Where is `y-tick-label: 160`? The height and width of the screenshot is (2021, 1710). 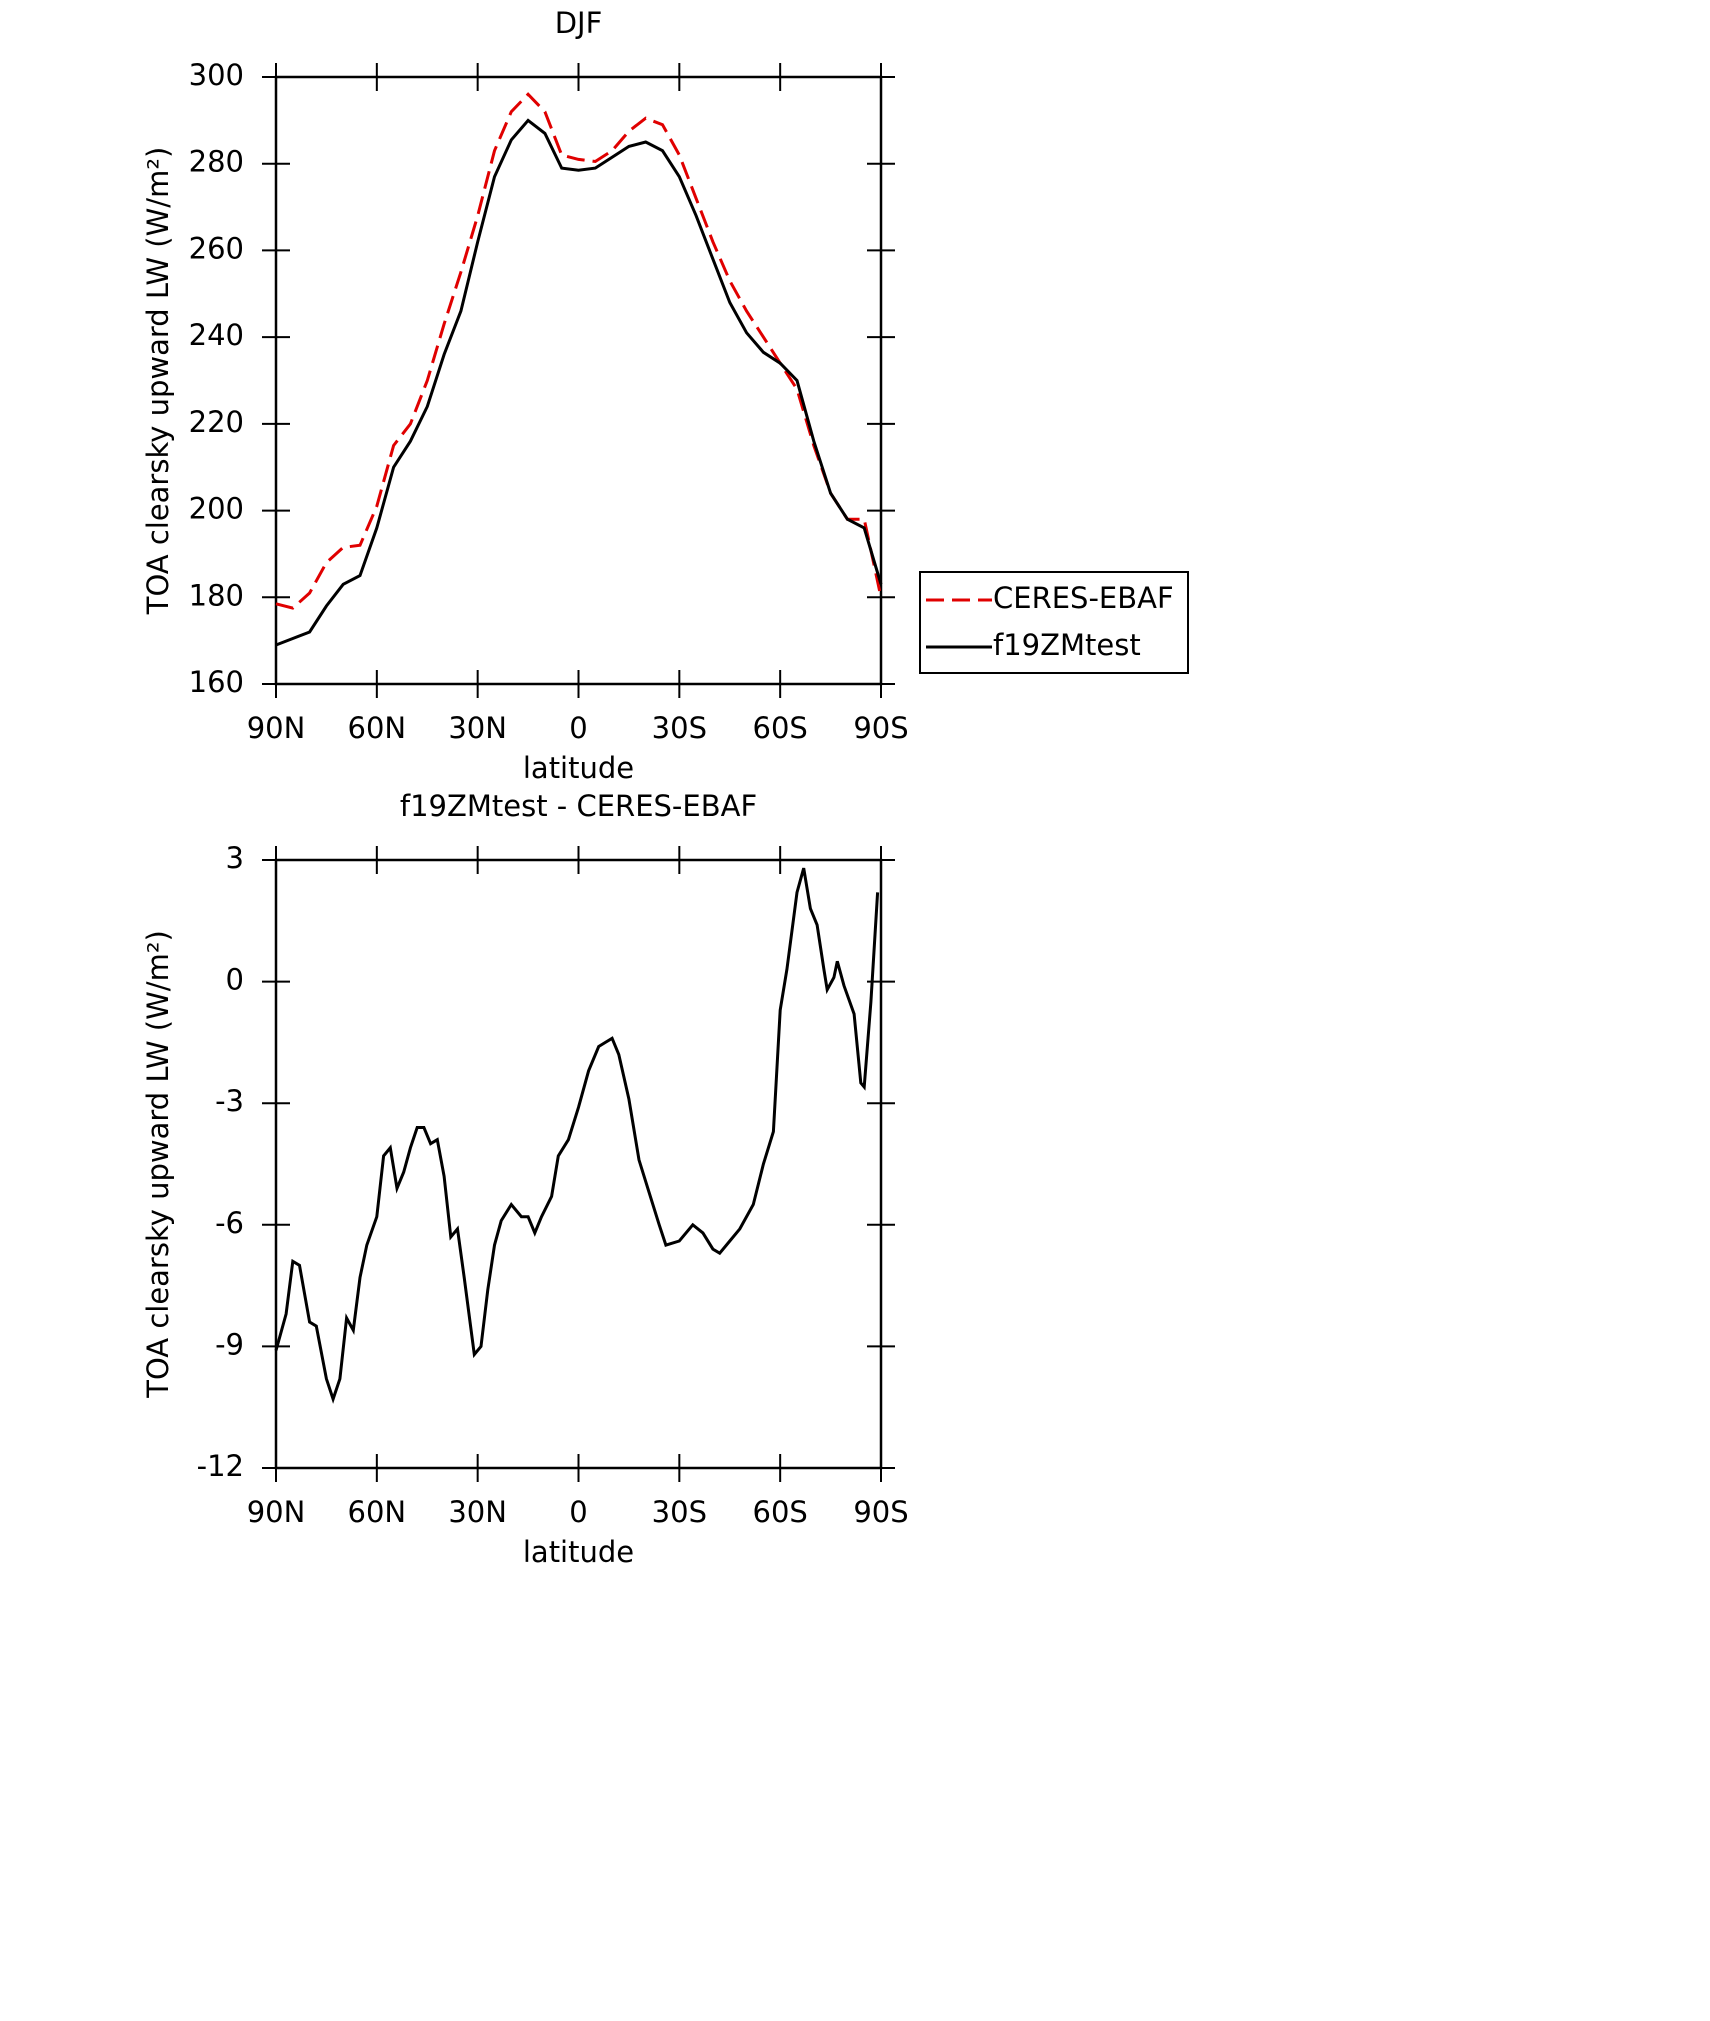 y-tick-label: 160 is located at coordinates (216, 682).